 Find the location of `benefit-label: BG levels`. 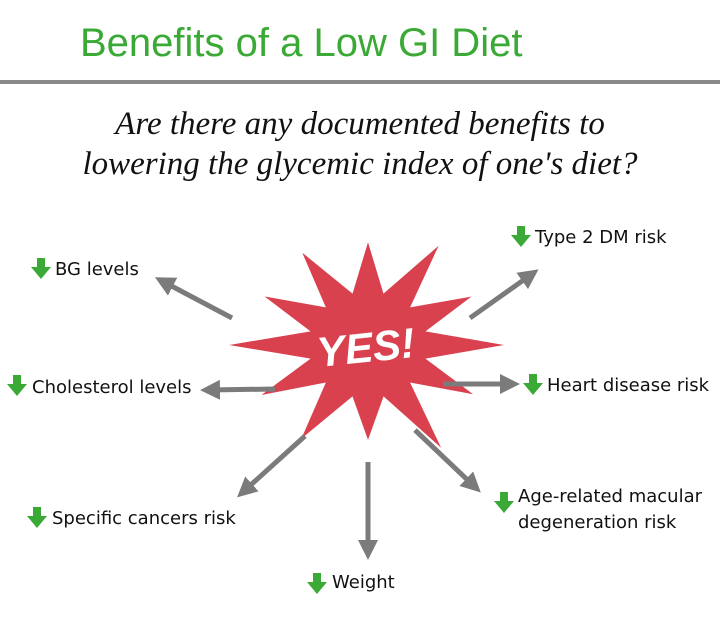

benefit-label: BG levels is located at coordinates (97, 269).